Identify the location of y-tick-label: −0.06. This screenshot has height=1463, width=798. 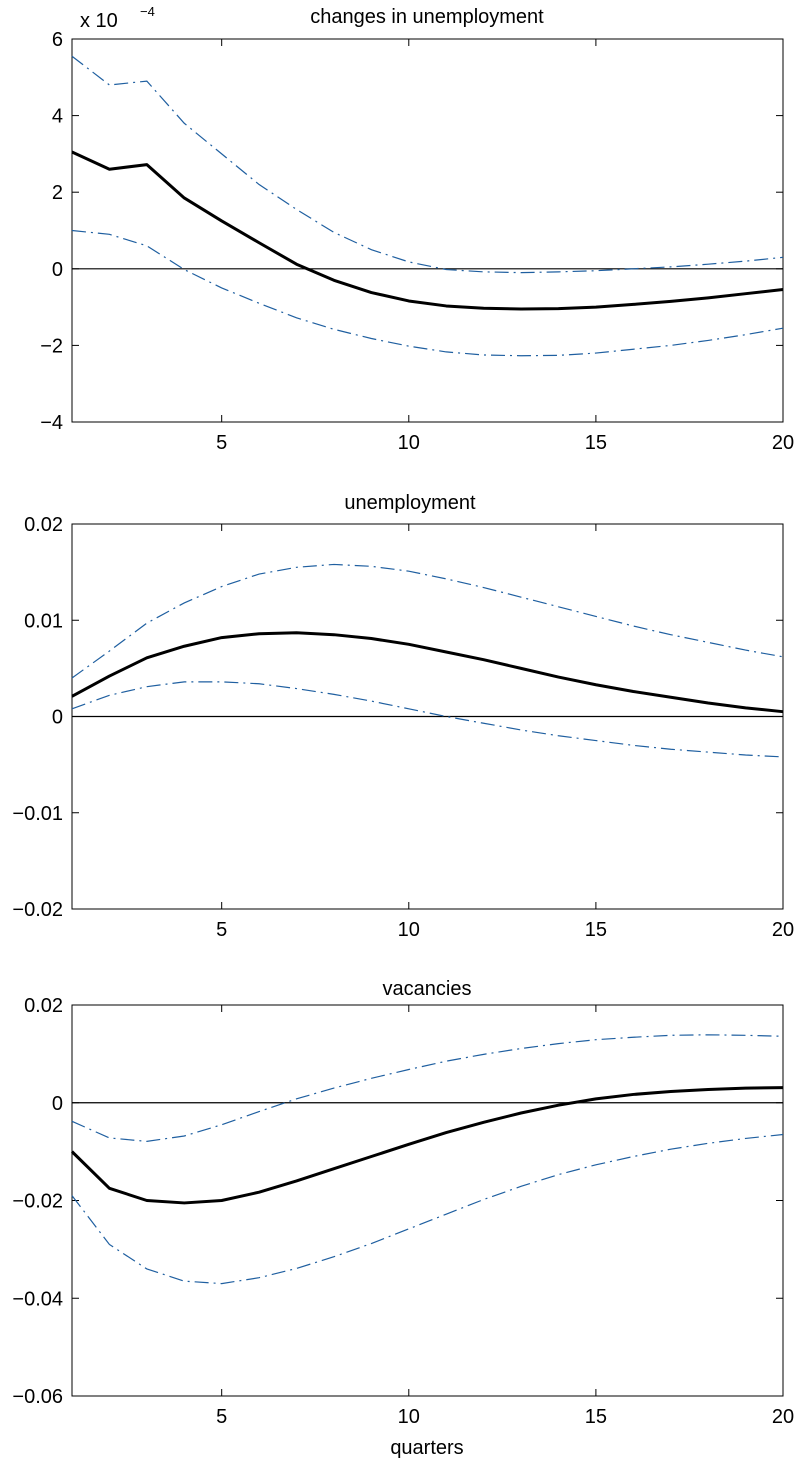
(37, 1397).